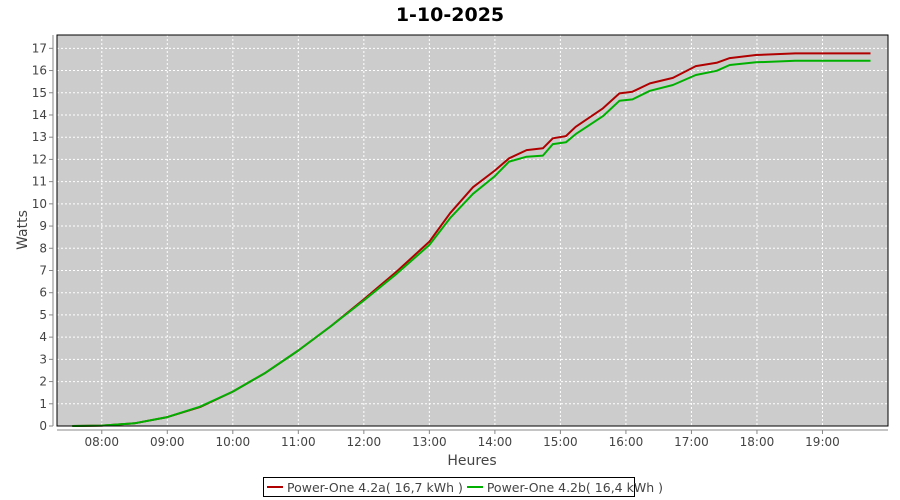 The image size is (900, 500). What do you see at coordinates (450, 15) in the screenshot?
I see `chart-title: 1-10-2025` at bounding box center [450, 15].